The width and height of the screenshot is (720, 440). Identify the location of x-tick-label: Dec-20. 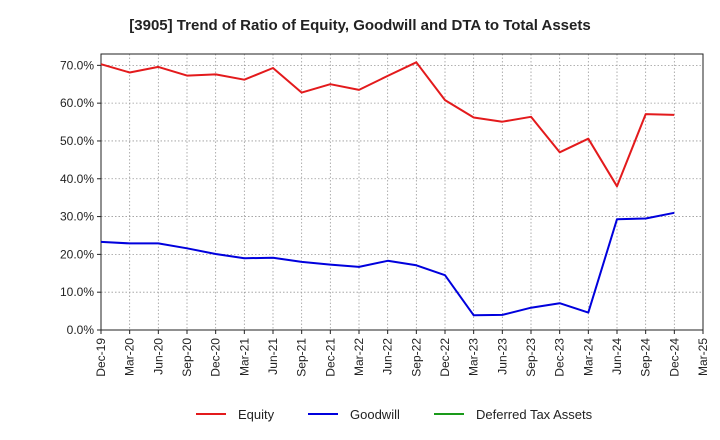
(216, 357).